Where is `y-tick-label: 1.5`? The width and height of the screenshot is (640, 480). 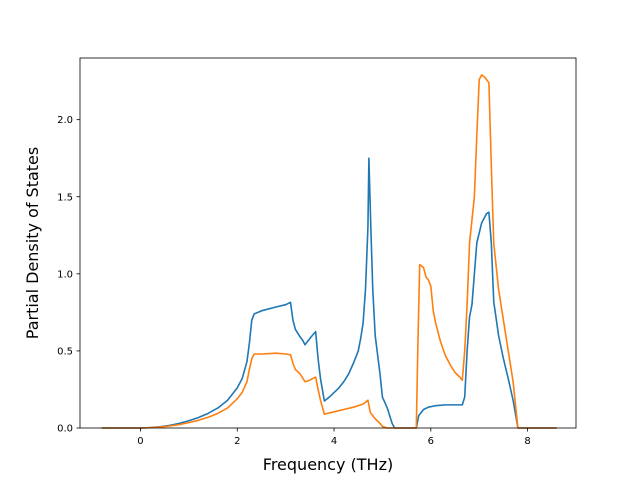
y-tick-label: 1.5 is located at coordinates (65, 197).